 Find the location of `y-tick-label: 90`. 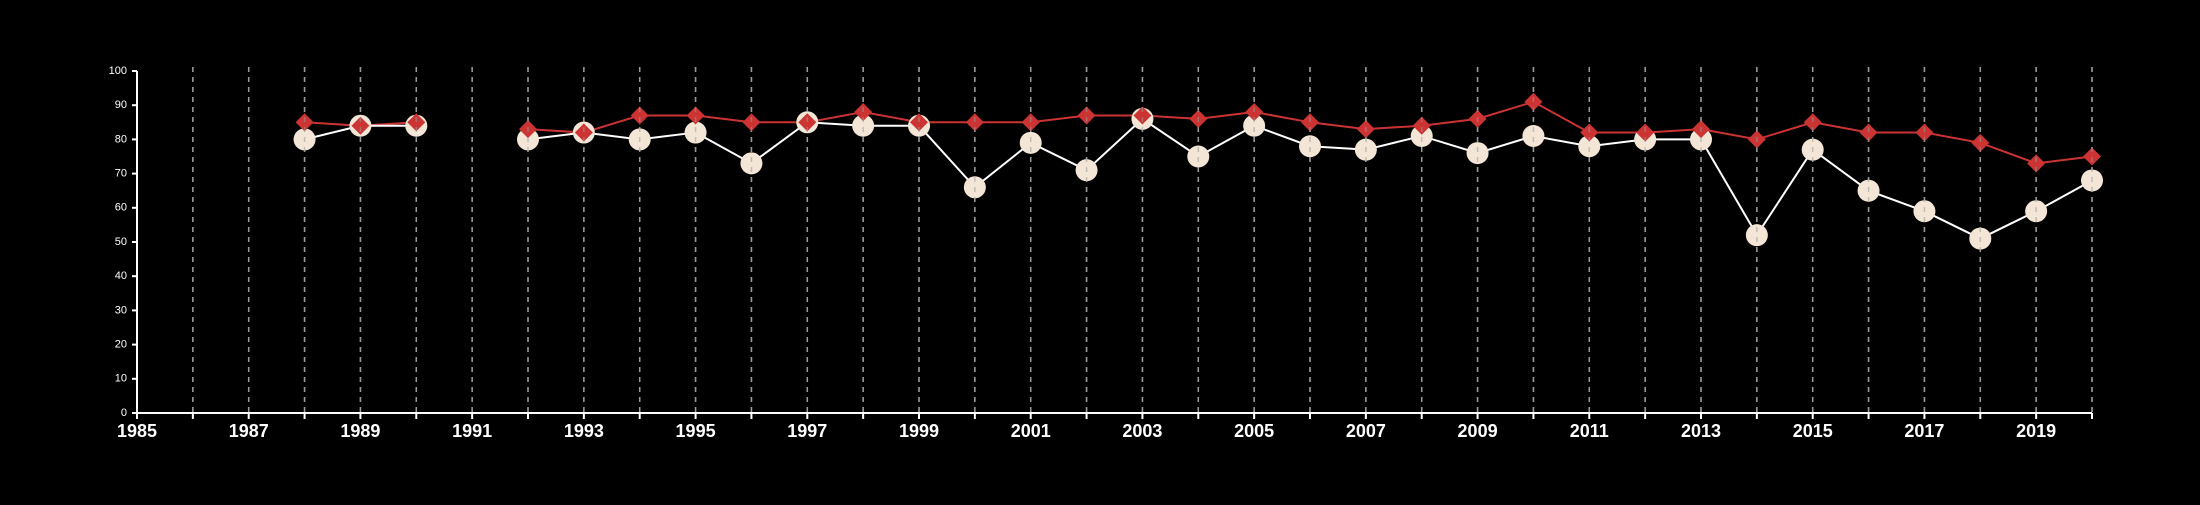

y-tick-label: 90 is located at coordinates (121, 105).